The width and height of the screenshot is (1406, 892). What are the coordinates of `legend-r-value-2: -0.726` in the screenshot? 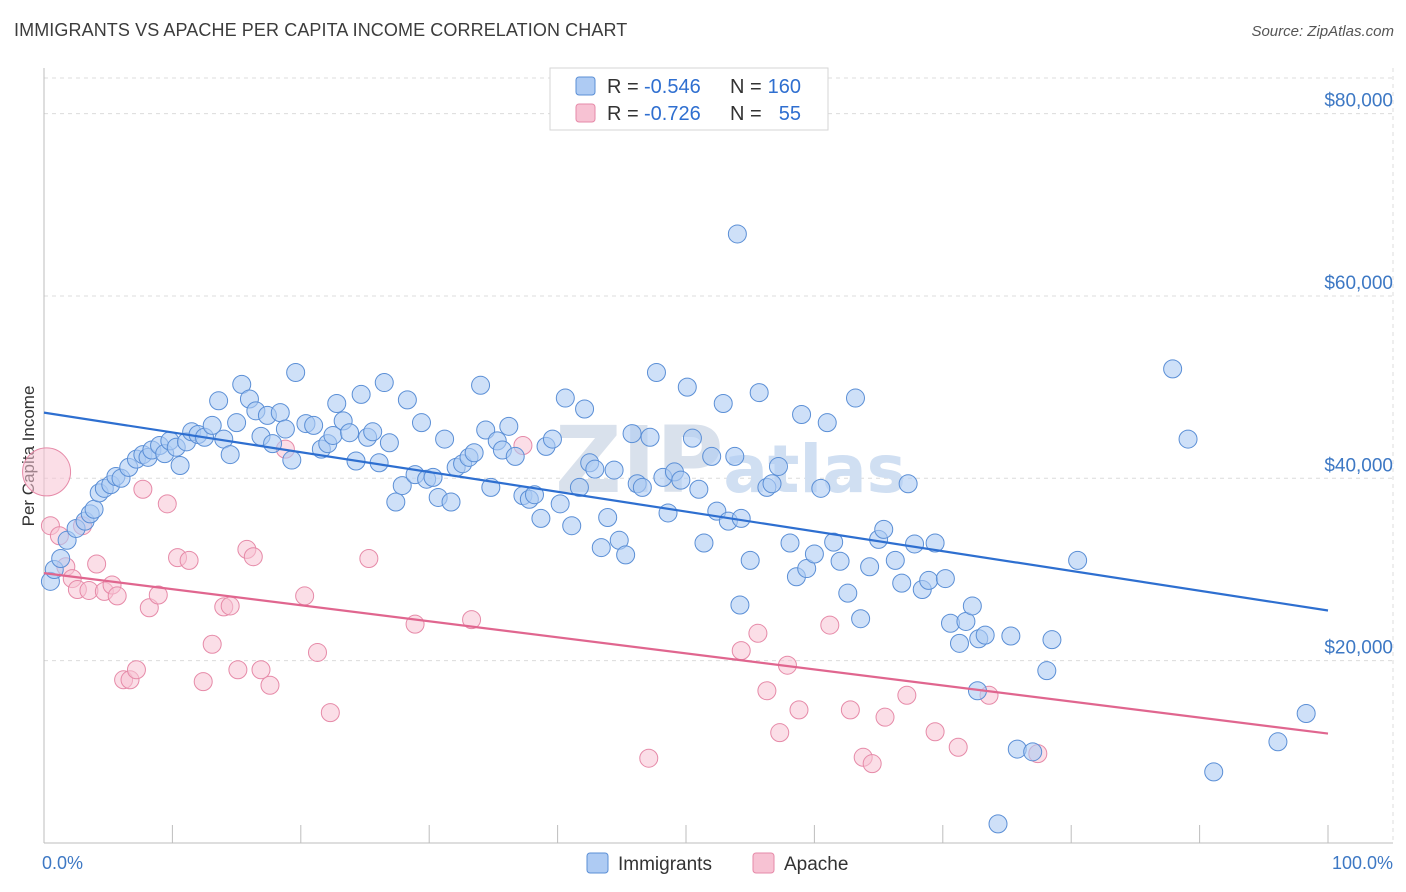 It's located at (672, 114).